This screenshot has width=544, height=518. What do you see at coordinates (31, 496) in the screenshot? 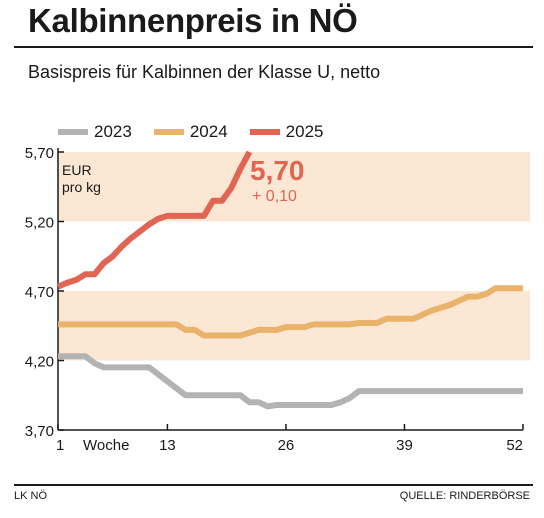
I see `footer-source-left: LK NÖ` at bounding box center [31, 496].